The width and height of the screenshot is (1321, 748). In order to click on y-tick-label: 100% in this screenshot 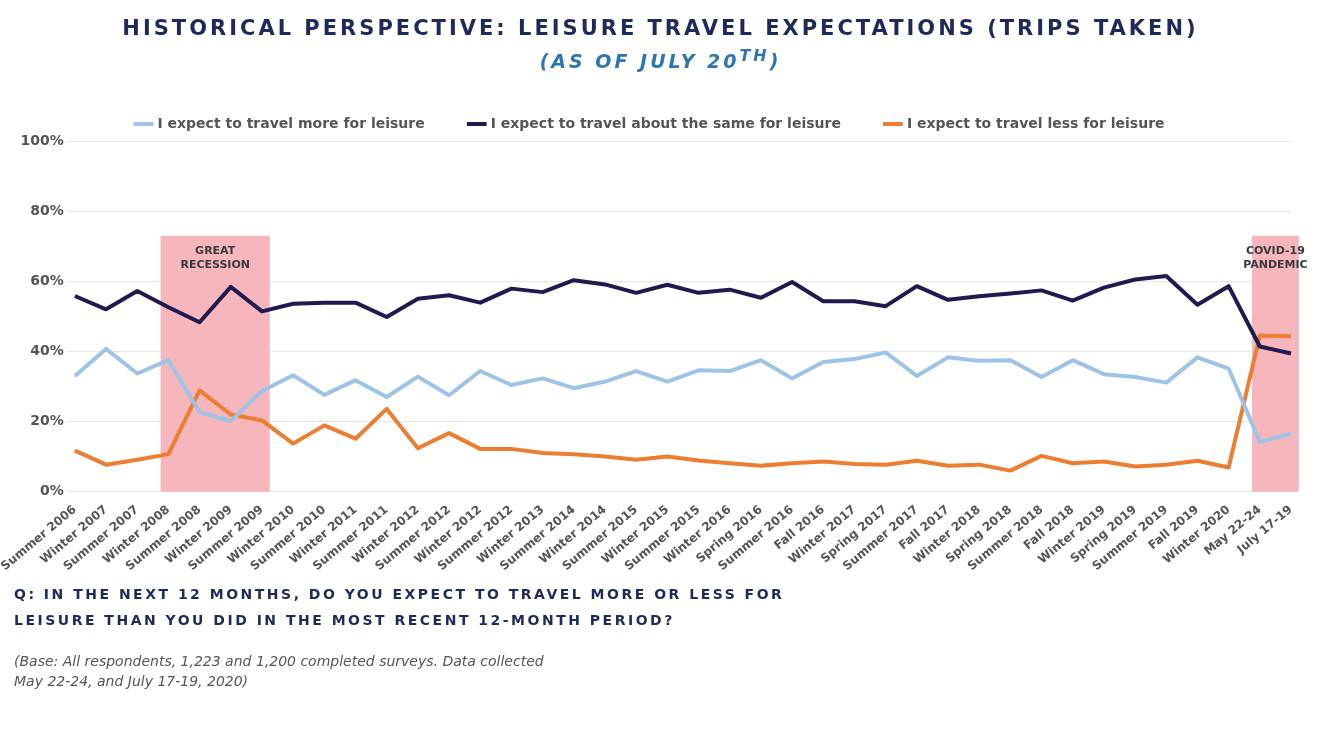, I will do `click(42, 139)`.